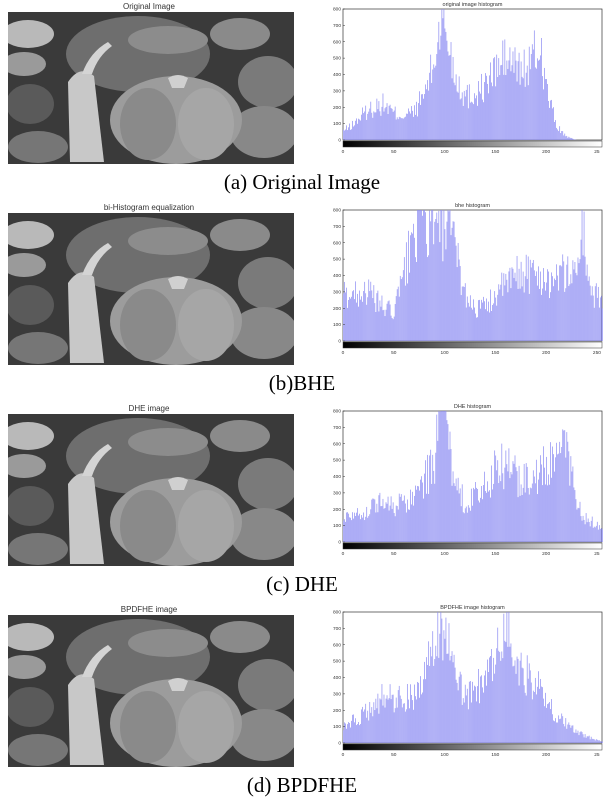 The image size is (604, 805). I want to click on histogram-title: BPDFHE image histogram, so click(472, 608).